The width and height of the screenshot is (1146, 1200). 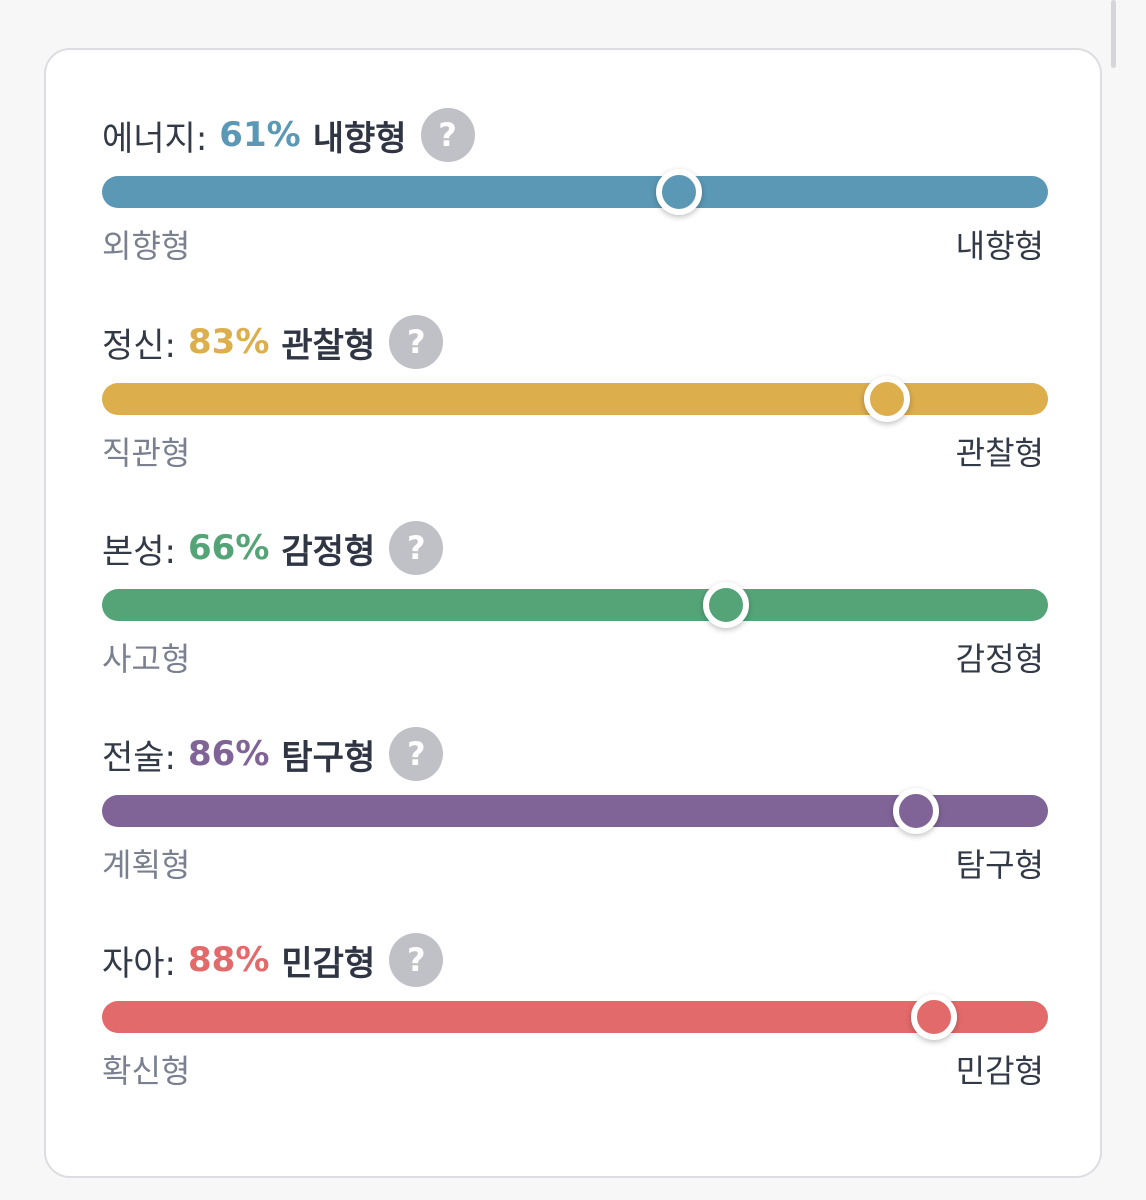 What do you see at coordinates (273, 960) in the screenshot?
I see `trait-header: 자아: 88% 민감형 ?` at bounding box center [273, 960].